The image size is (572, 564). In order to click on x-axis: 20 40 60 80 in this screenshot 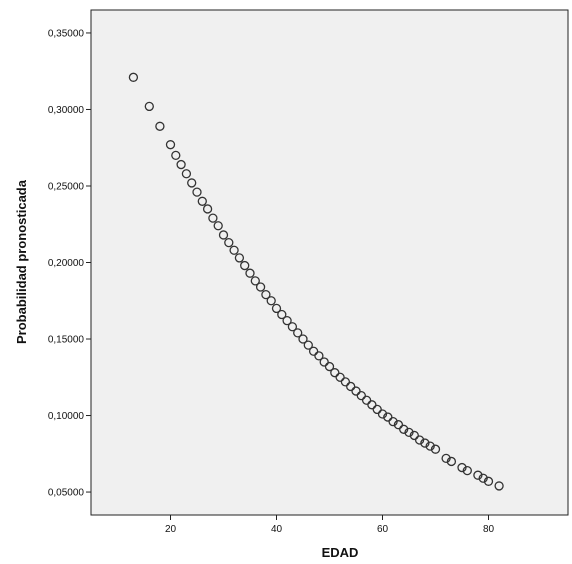, I will do `click(330, 525)`.